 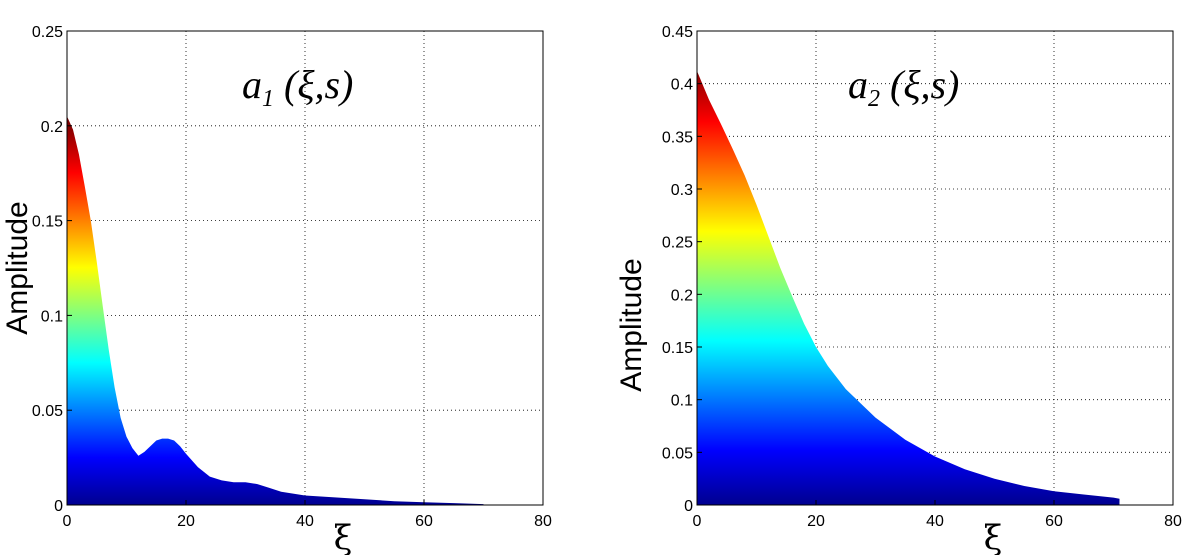 I want to click on chart-title: a2 (ξ,s), so click(x=903, y=87).